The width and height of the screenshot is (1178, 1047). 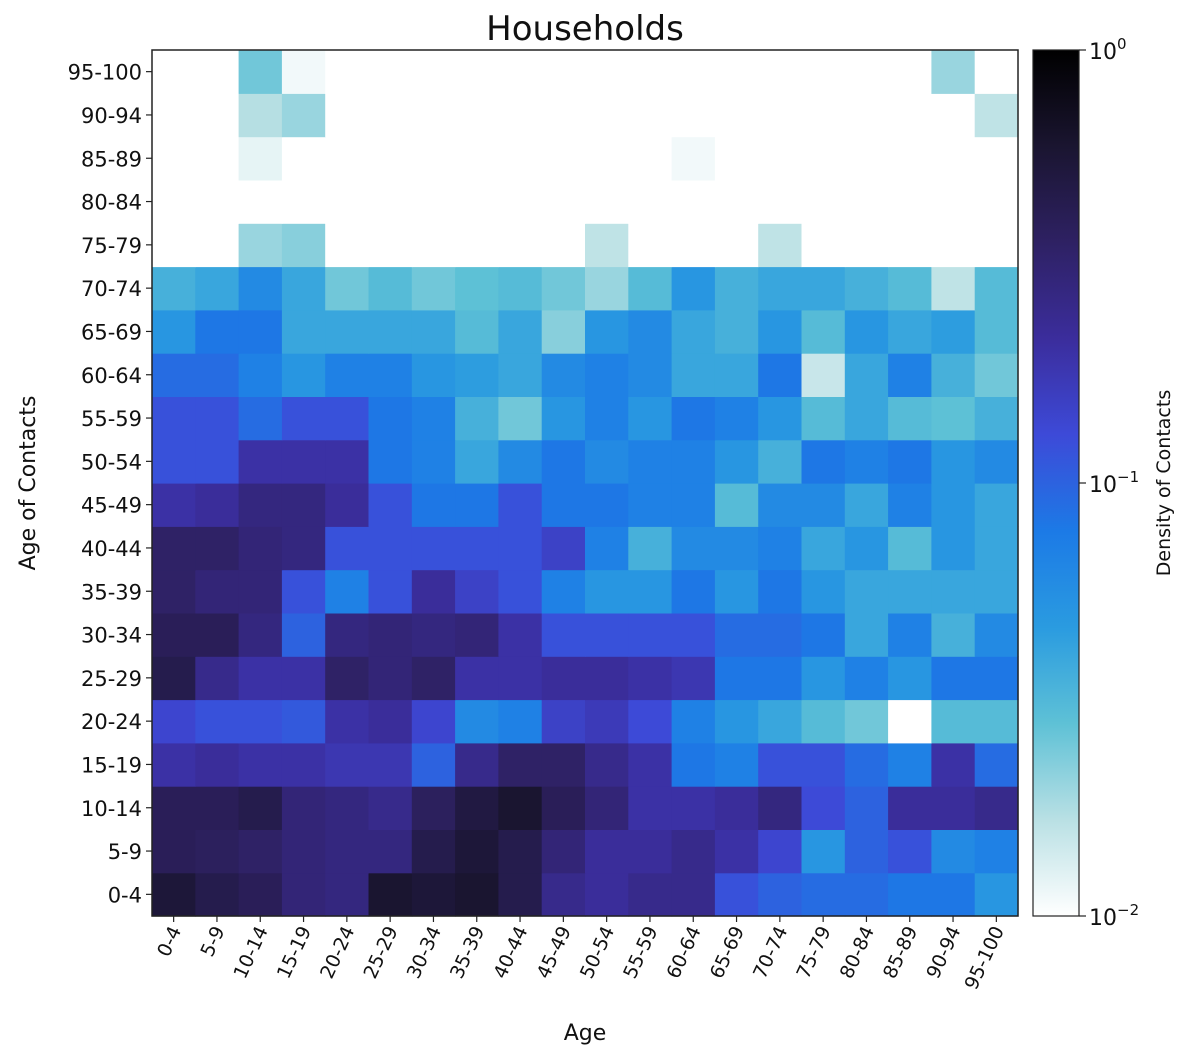 I want to click on x-tick-label: 25-29, so click(x=380, y=952).